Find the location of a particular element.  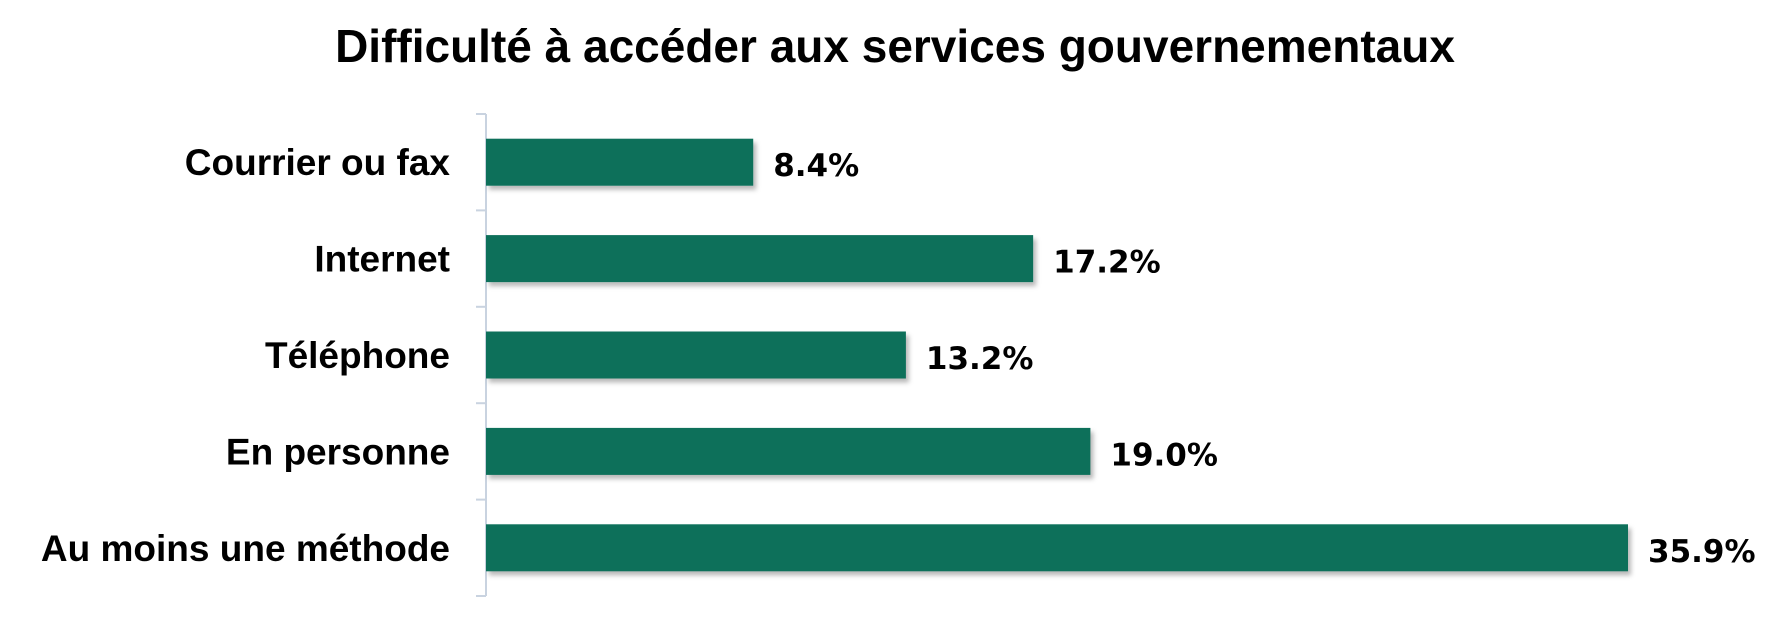

category-label: Téléphone is located at coordinates (357, 355).